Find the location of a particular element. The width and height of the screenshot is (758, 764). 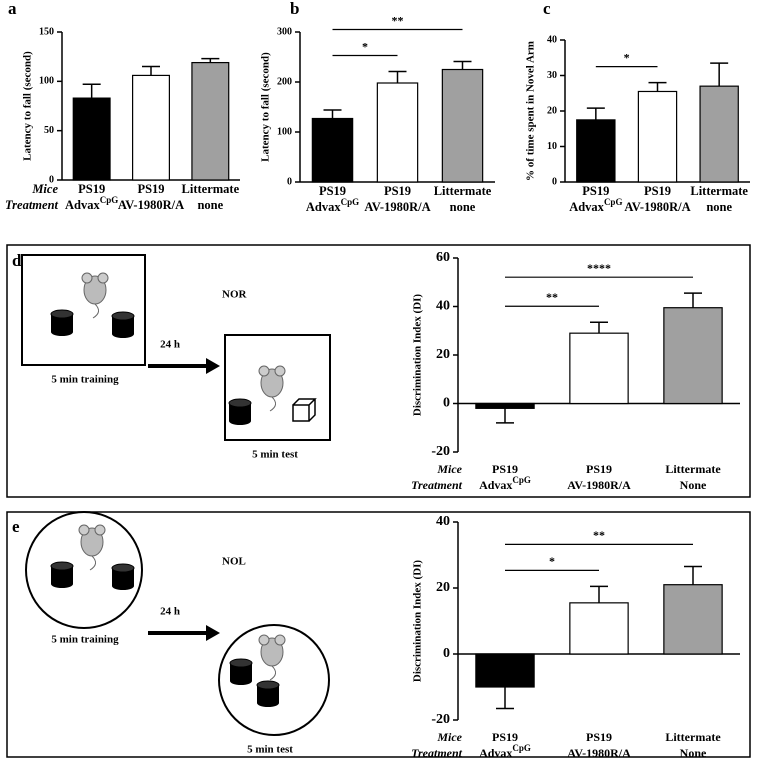

y-tick-label: 20 is located at coordinates (552, 110).